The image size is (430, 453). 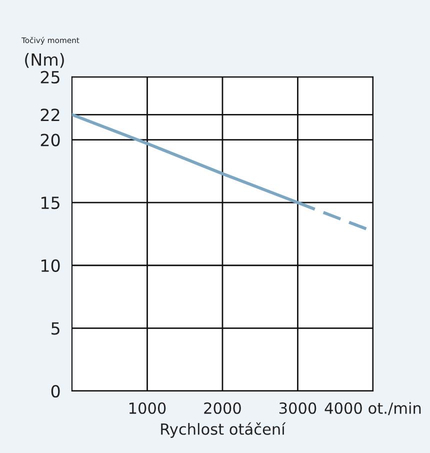 I want to click on y-tick-label: 10, so click(x=50, y=265).